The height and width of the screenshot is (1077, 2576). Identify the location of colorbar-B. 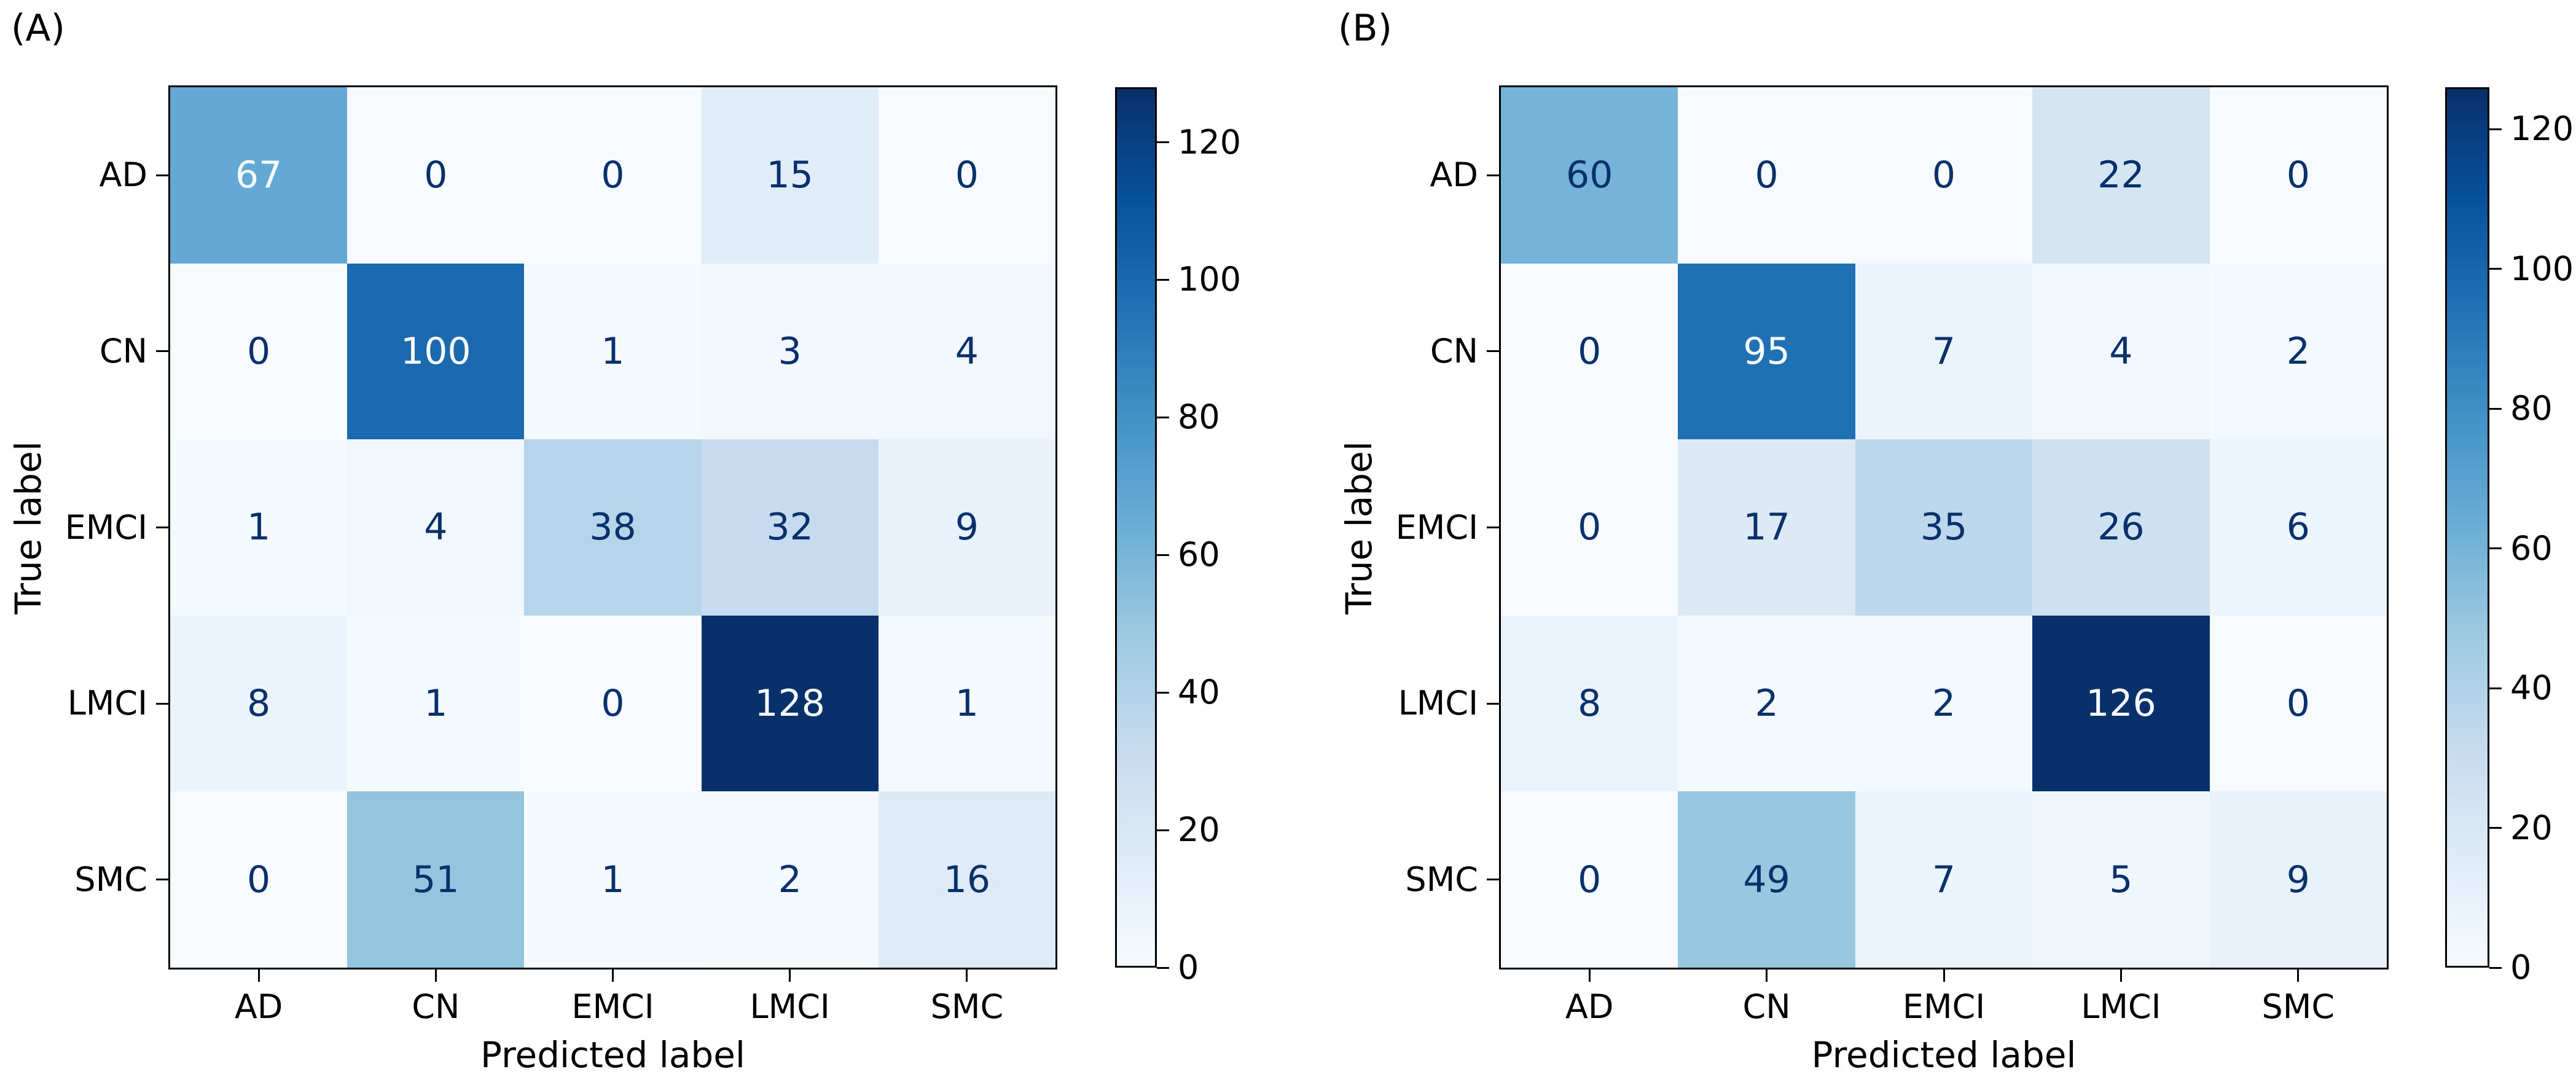
(2467, 527).